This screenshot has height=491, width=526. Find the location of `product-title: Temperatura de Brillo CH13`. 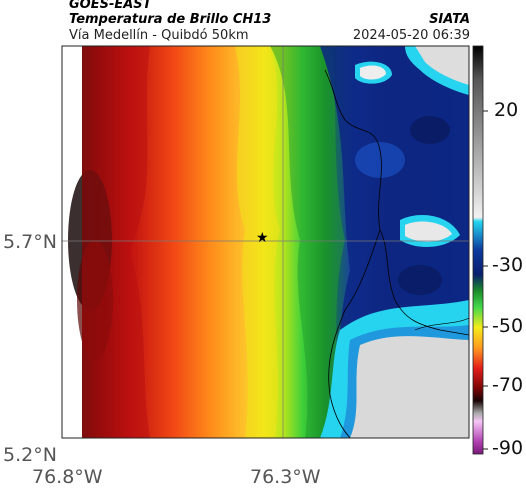

product-title: Temperatura de Brillo CH13 is located at coordinates (170, 19).